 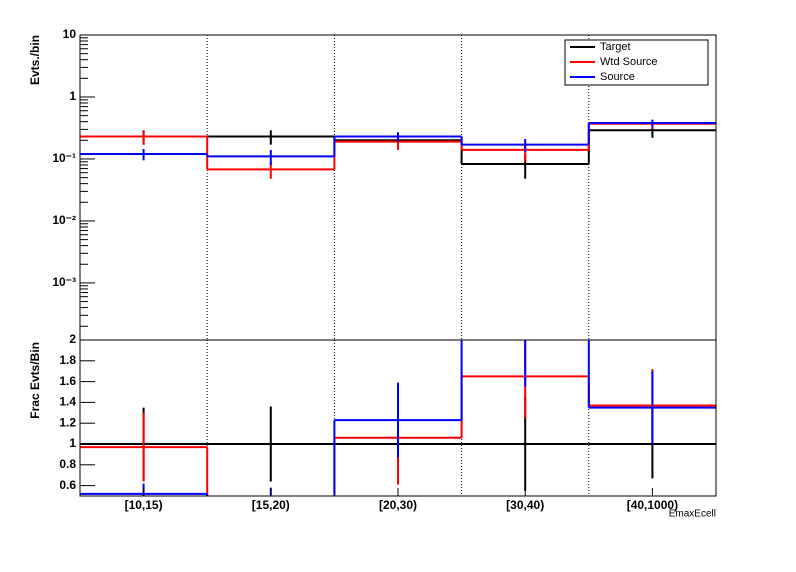 What do you see at coordinates (144, 505) in the screenshot?
I see `x-tick-label: [10,15)` at bounding box center [144, 505].